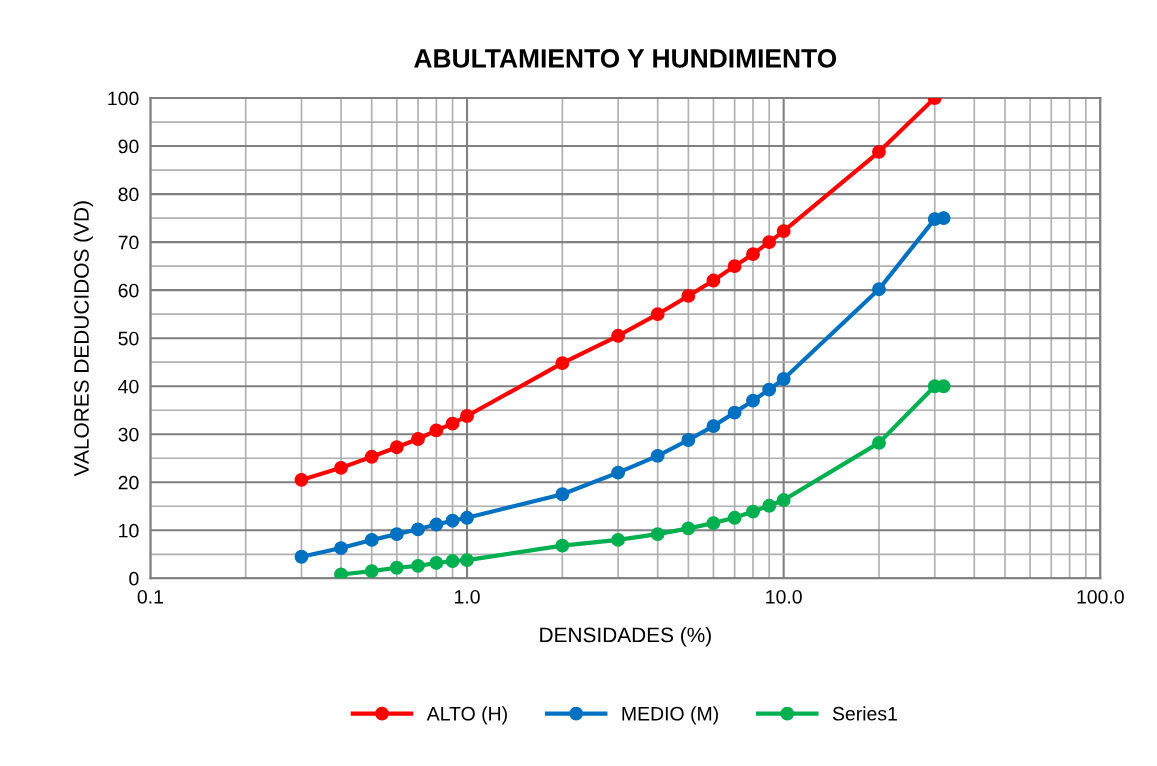 Image resolution: width=1157 pixels, height=766 pixels. What do you see at coordinates (467, 596) in the screenshot?
I see `x-tick-label: 1.0` at bounding box center [467, 596].